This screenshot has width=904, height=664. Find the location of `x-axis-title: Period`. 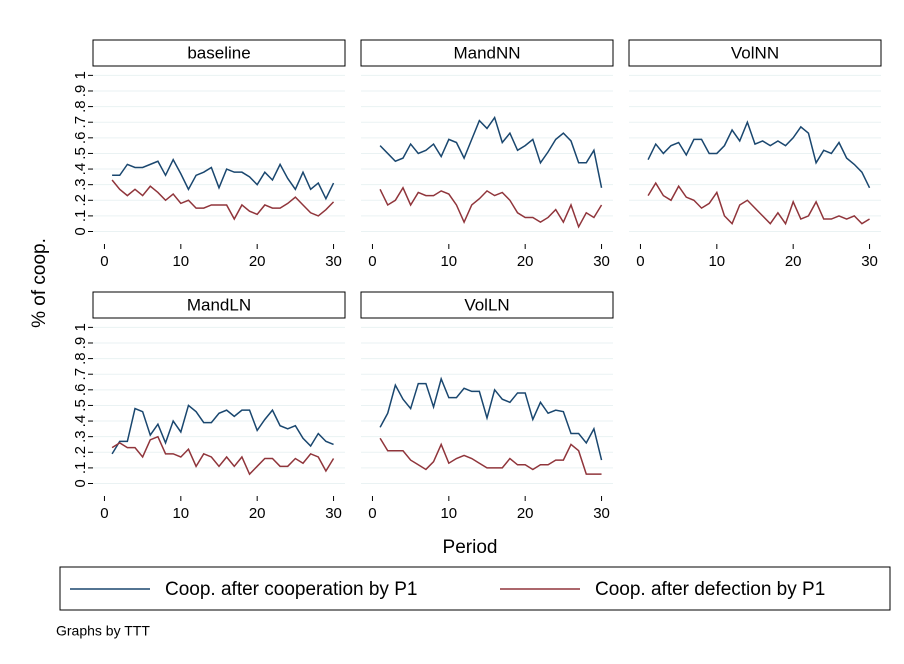

x-axis-title: Period is located at coordinates (470, 547).